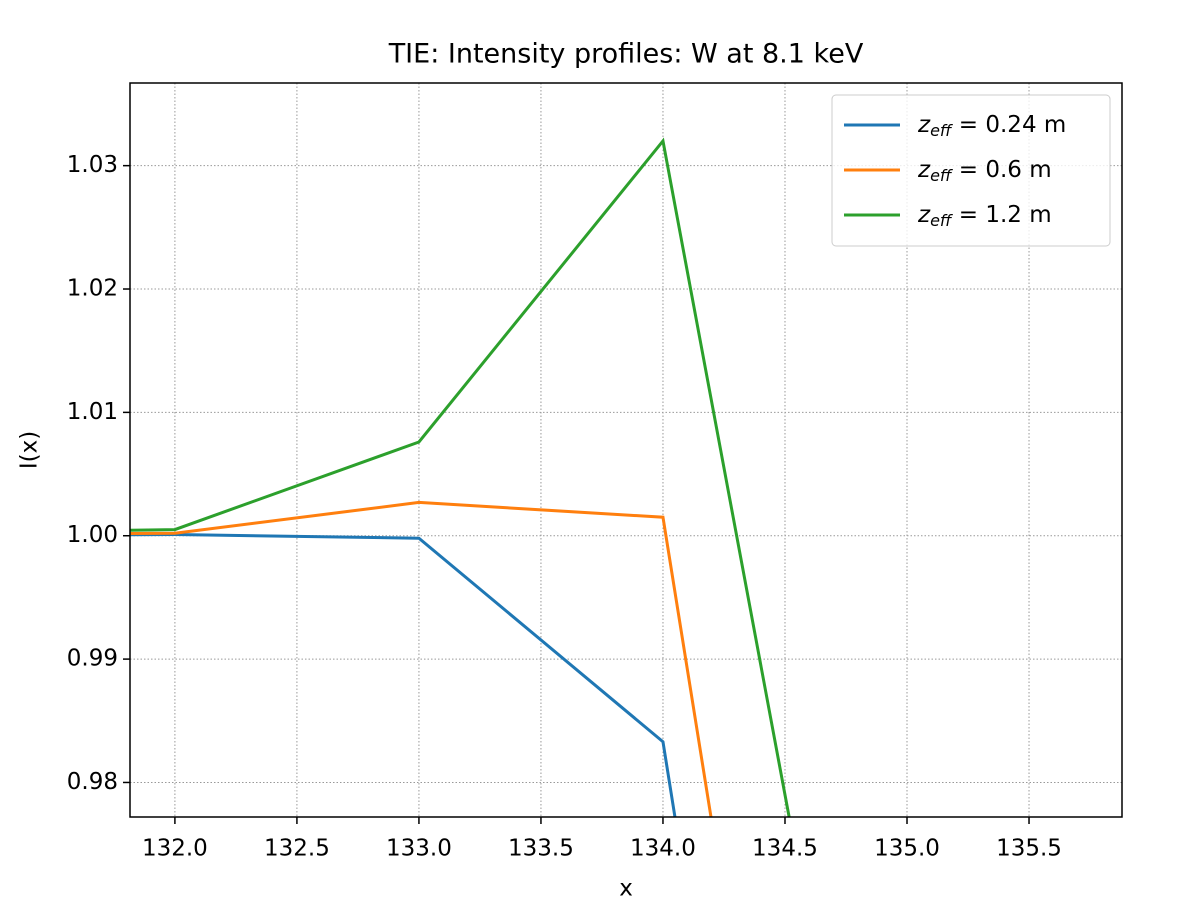 This screenshot has width=1193, height=915. Describe the element at coordinates (92, 535) in the screenshot. I see `y-tick-label: 1.00` at that location.